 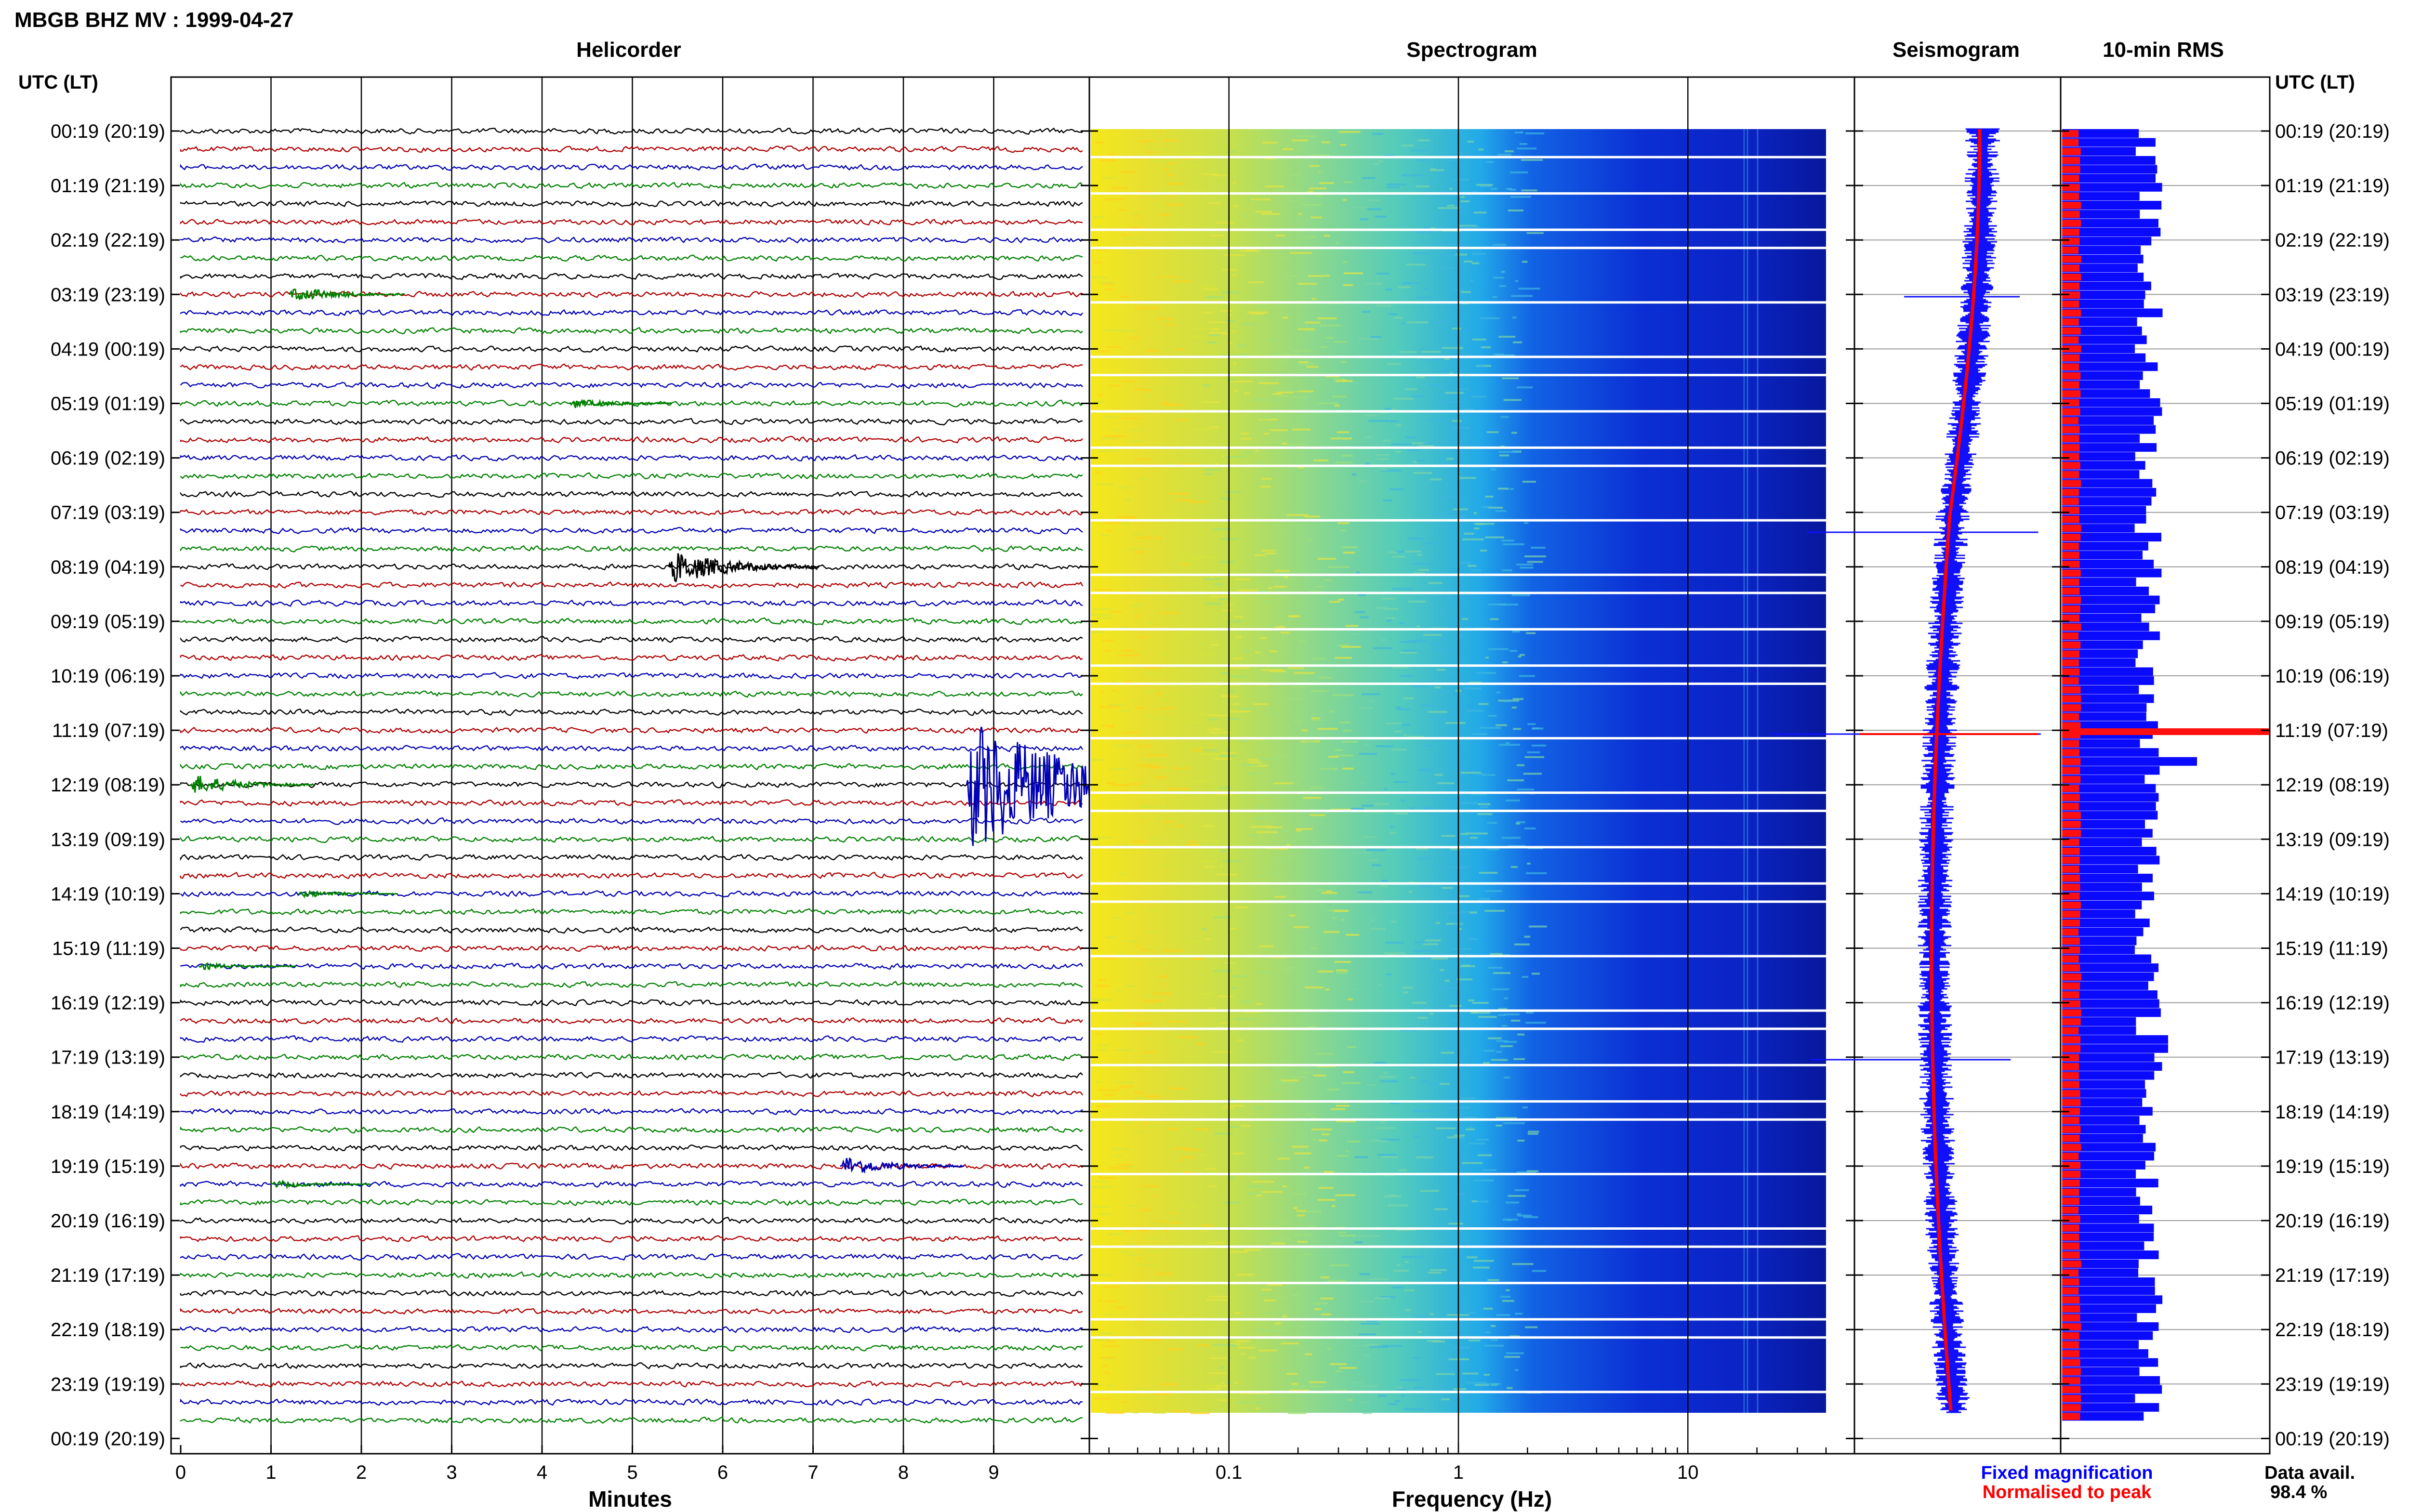 I want to click on data-availability-value: 98.4 %, so click(x=2298, y=1492).